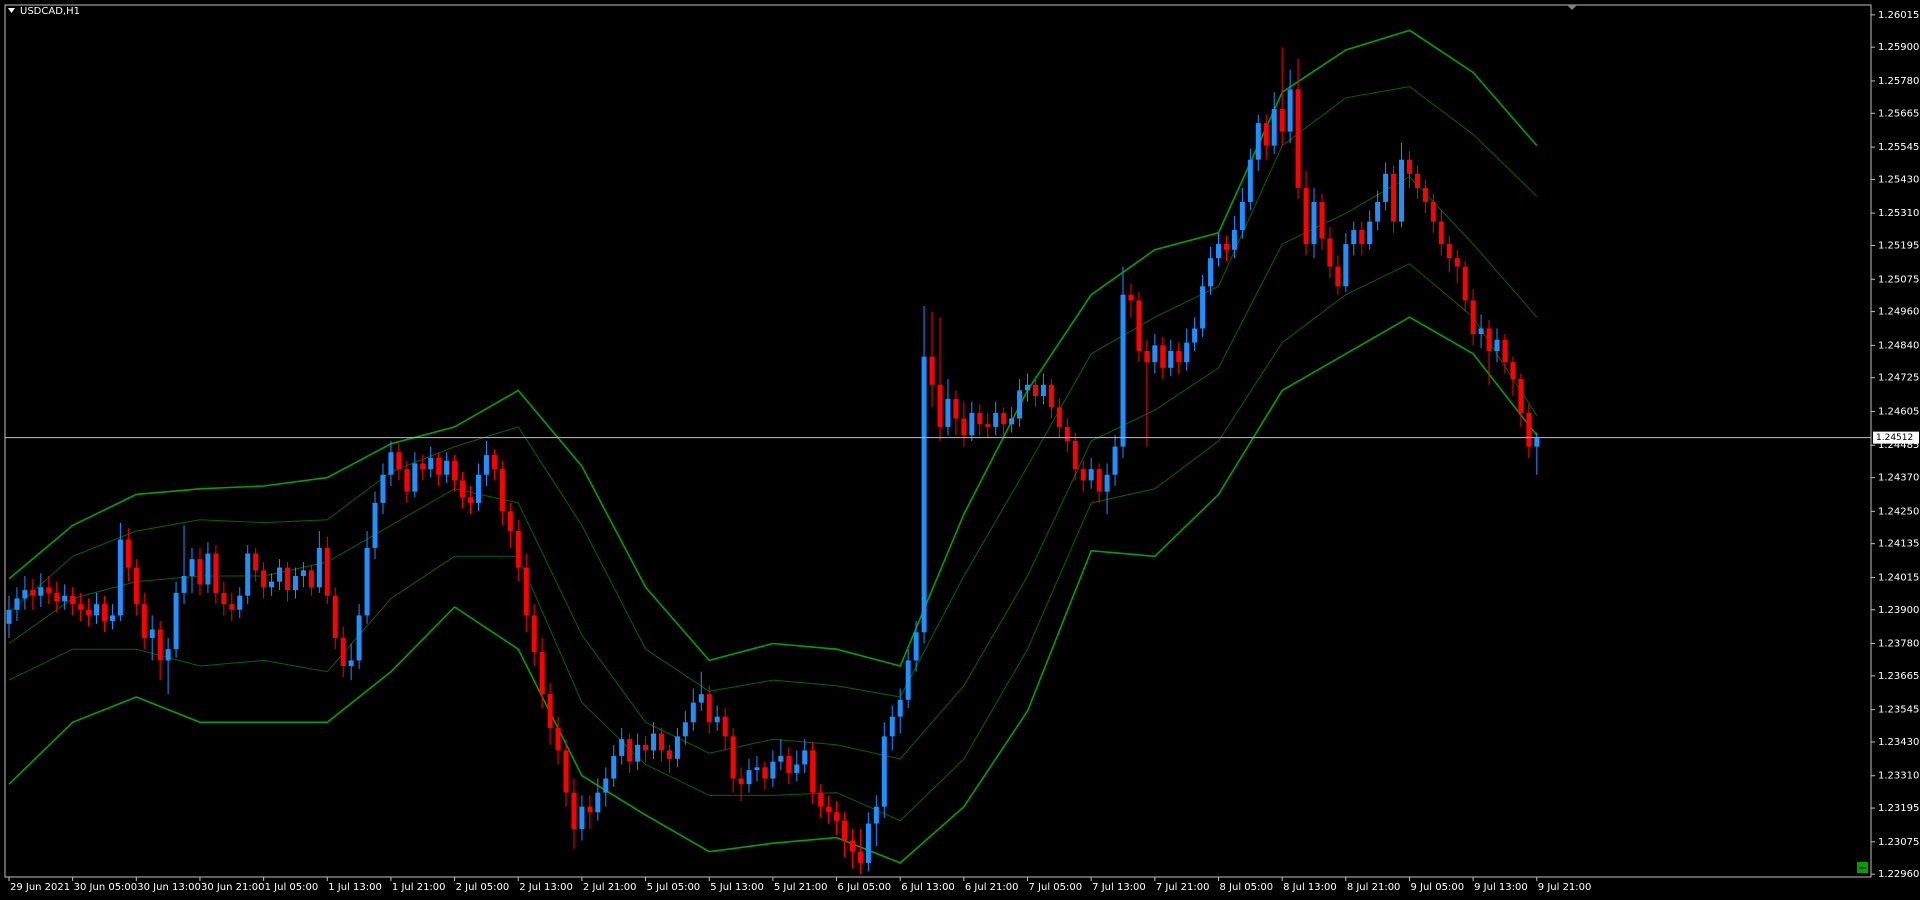 The width and height of the screenshot is (1920, 900). What do you see at coordinates (1898, 842) in the screenshot?
I see `y-tick-label: 1.23075` at bounding box center [1898, 842].